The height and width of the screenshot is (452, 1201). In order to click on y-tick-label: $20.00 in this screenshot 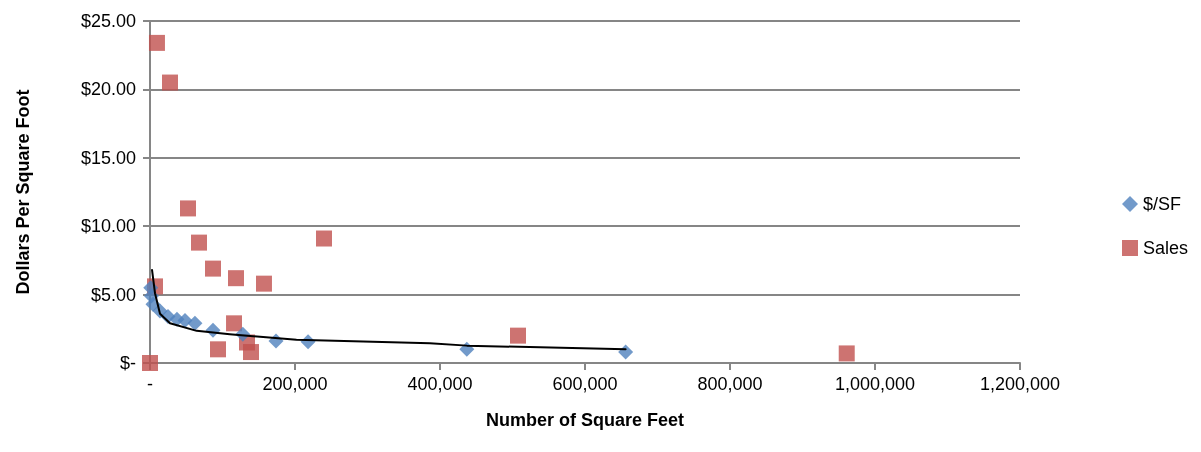, I will do `click(108, 89)`.